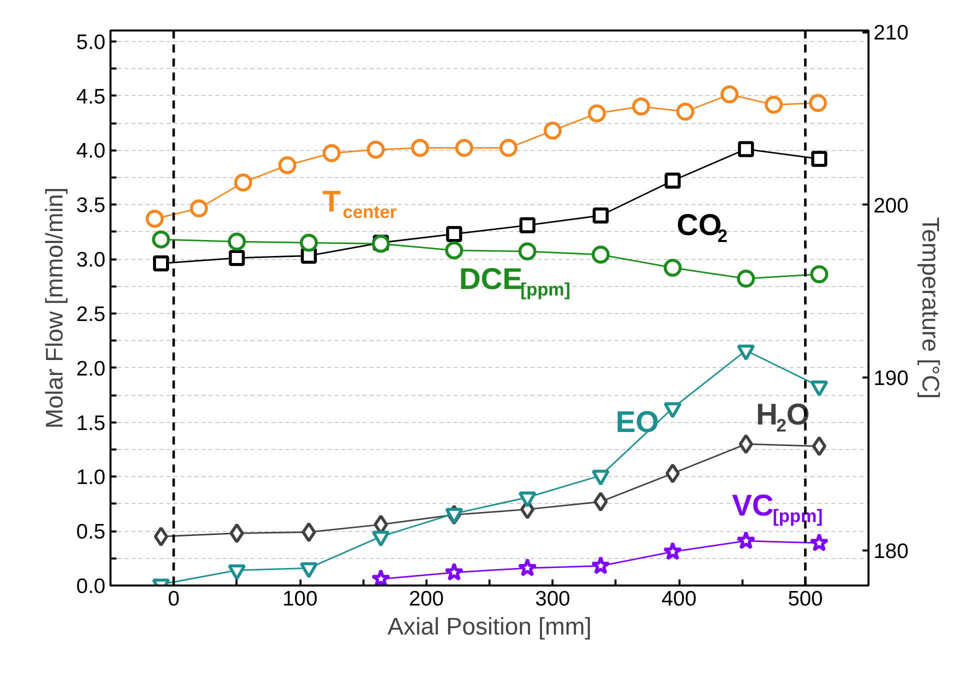  What do you see at coordinates (91, 96) in the screenshot?
I see `y-tick-label: 4.5` at bounding box center [91, 96].